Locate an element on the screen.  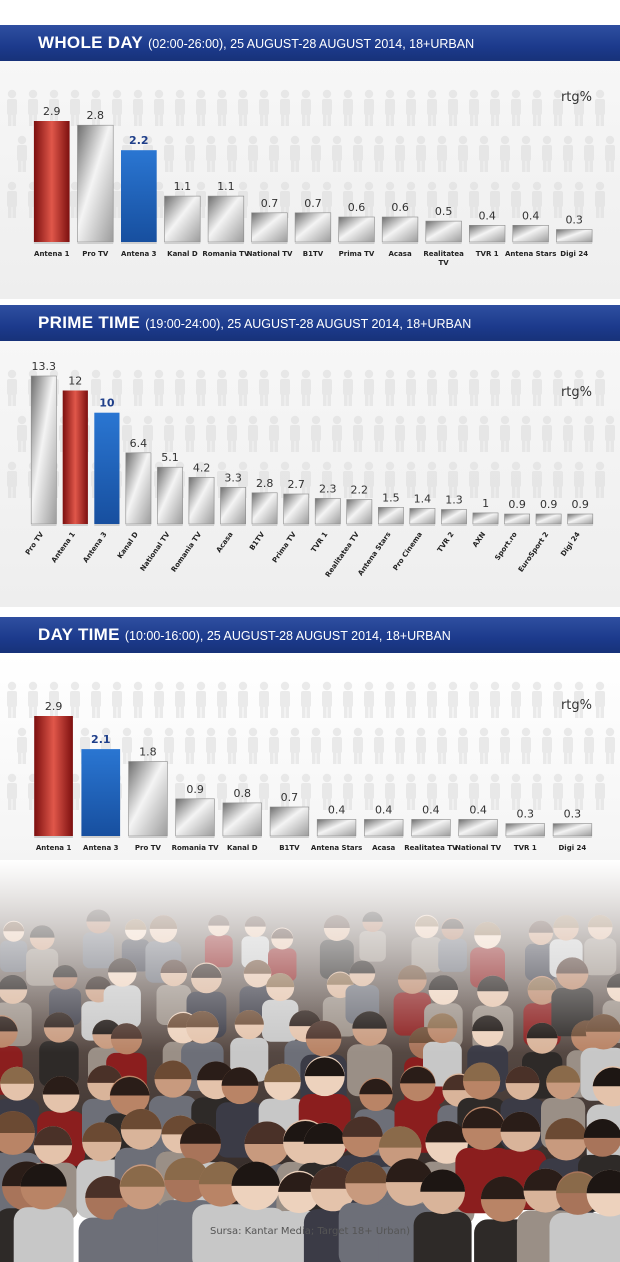
bar-sport-ro is located at coordinates (517, 519).